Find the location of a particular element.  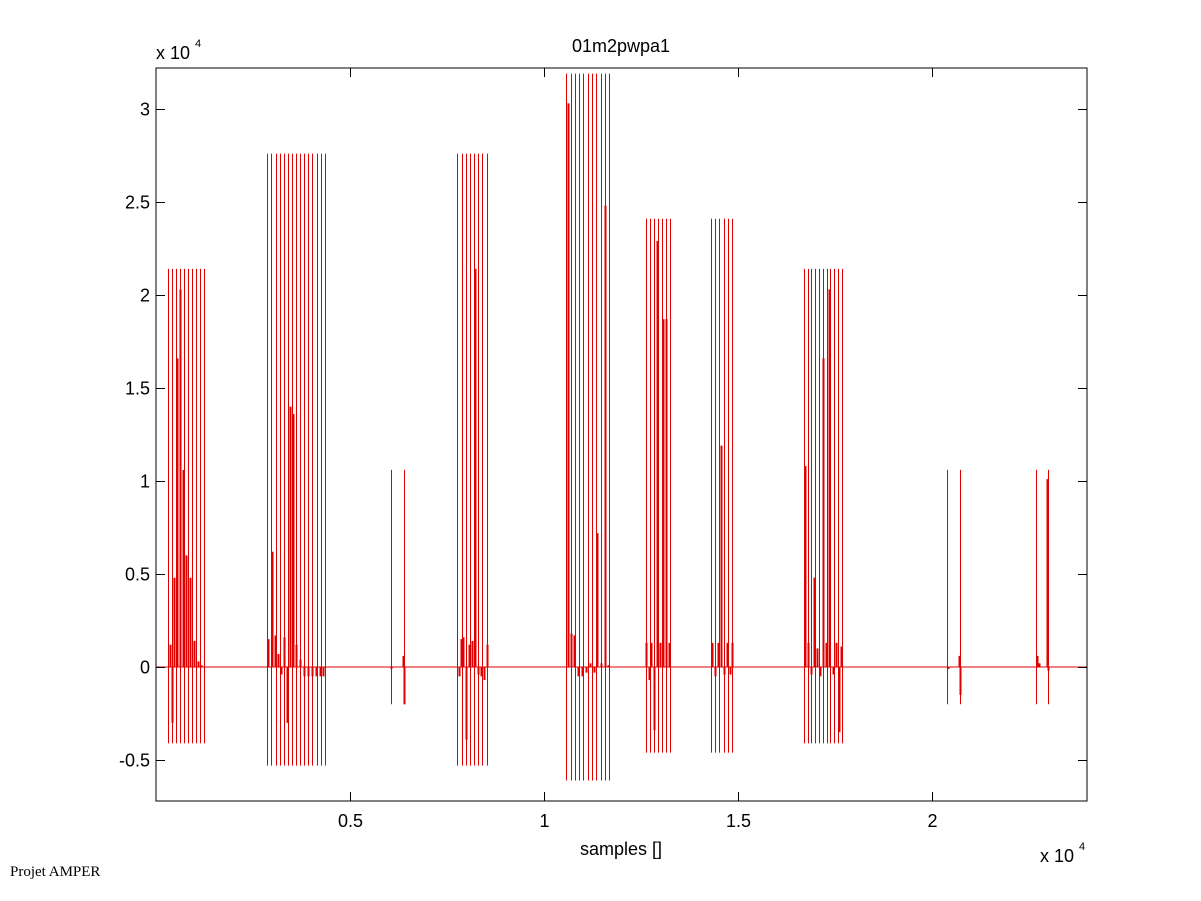

x-tick-label: 1.5 is located at coordinates (738, 821).